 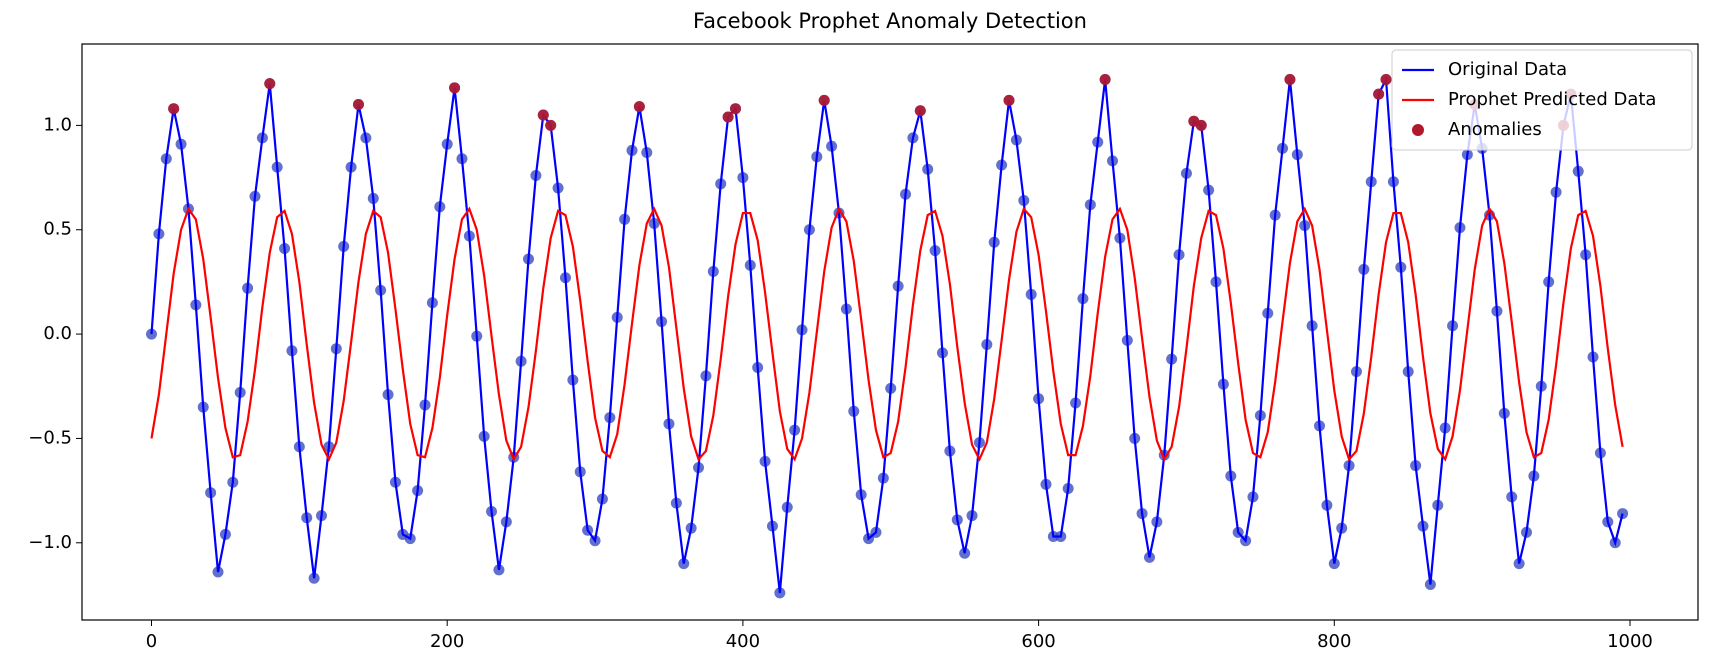 What do you see at coordinates (1418, 130) in the screenshot?
I see `legend-marker` at bounding box center [1418, 130].